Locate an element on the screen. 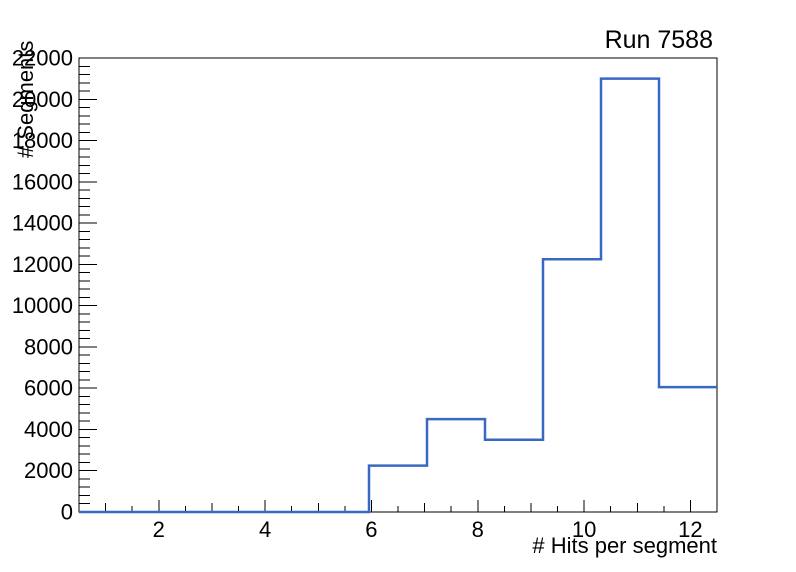  y-tick-label: 20000 is located at coordinates (42, 99).